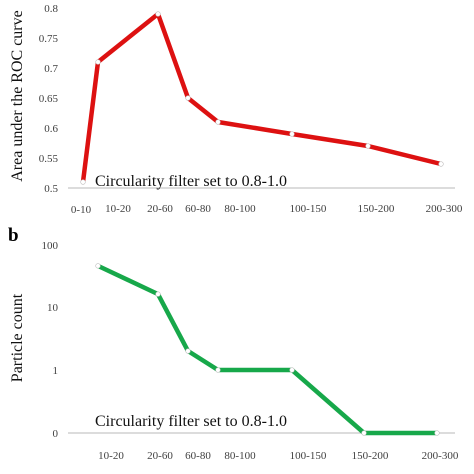 This screenshot has height=474, width=474. What do you see at coordinates (240, 209) in the screenshot?
I see `chart-a-x-tick-label: 80-100` at bounding box center [240, 209].